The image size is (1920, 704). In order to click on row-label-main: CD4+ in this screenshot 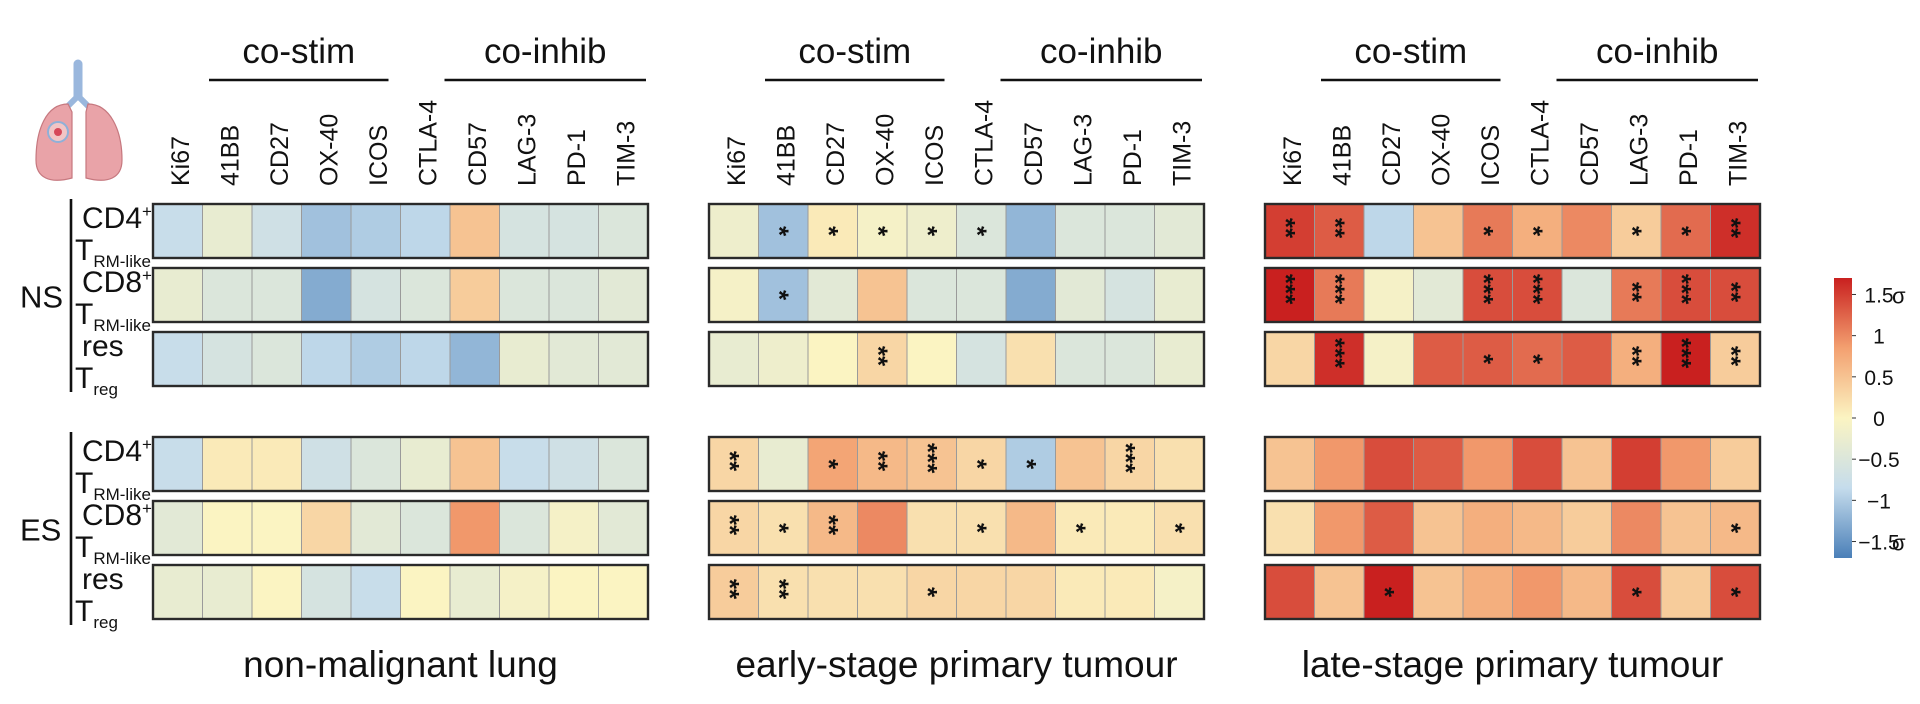, I will do `click(117, 451)`.